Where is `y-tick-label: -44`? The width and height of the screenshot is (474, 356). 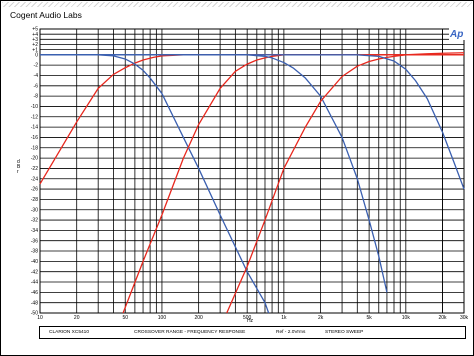 y-tick-label: -44 is located at coordinates (34, 283).